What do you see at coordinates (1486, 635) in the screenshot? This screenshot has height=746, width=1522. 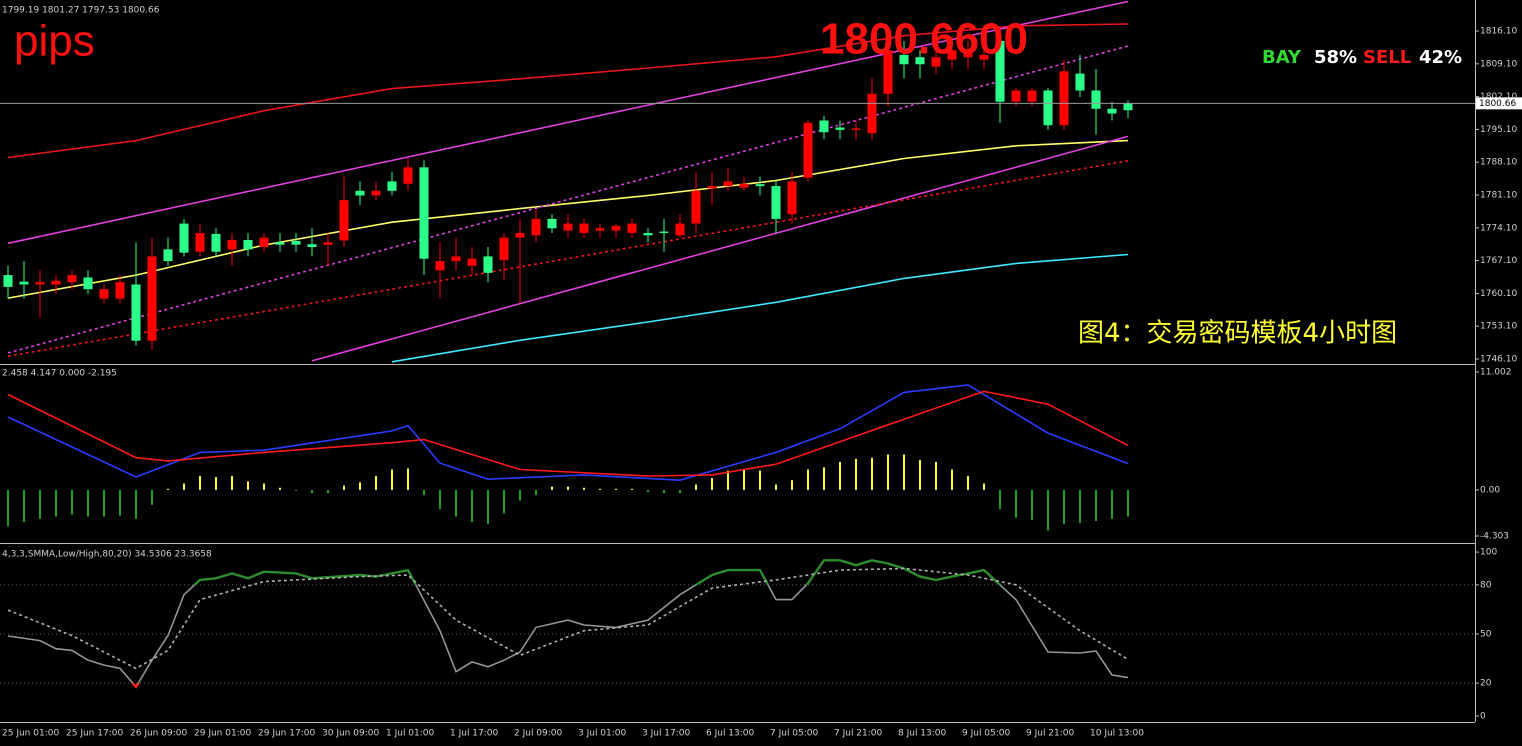 I see `y-tick-label: 50` at bounding box center [1486, 635].